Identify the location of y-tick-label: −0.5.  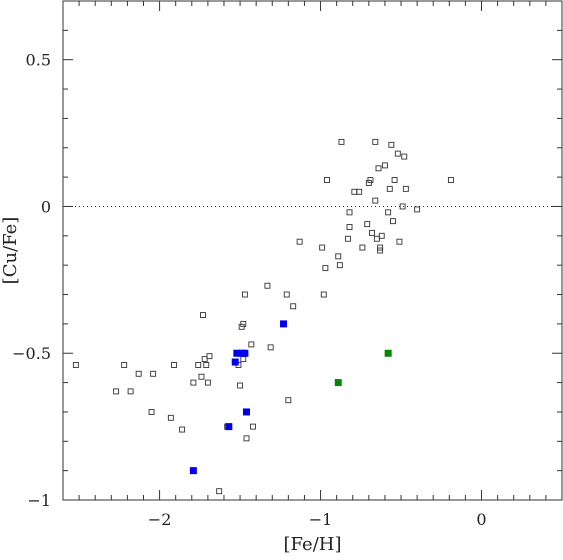
(31, 353).